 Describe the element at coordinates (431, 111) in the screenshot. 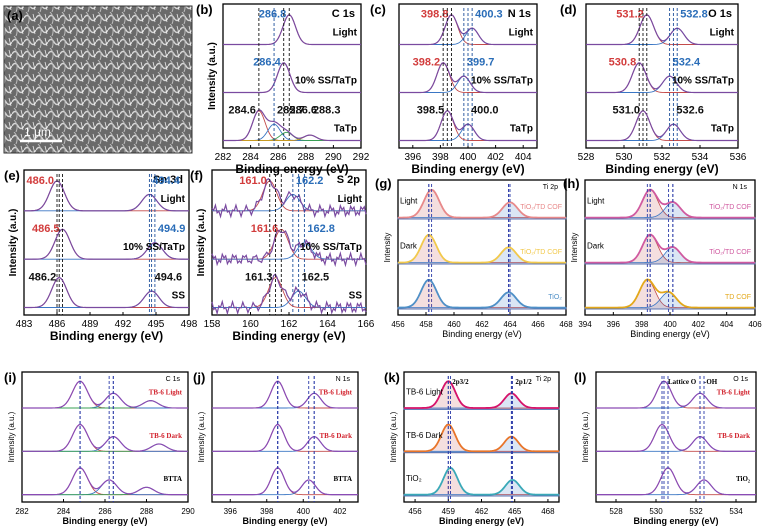

I see `peak-value-label: 398.5` at that location.